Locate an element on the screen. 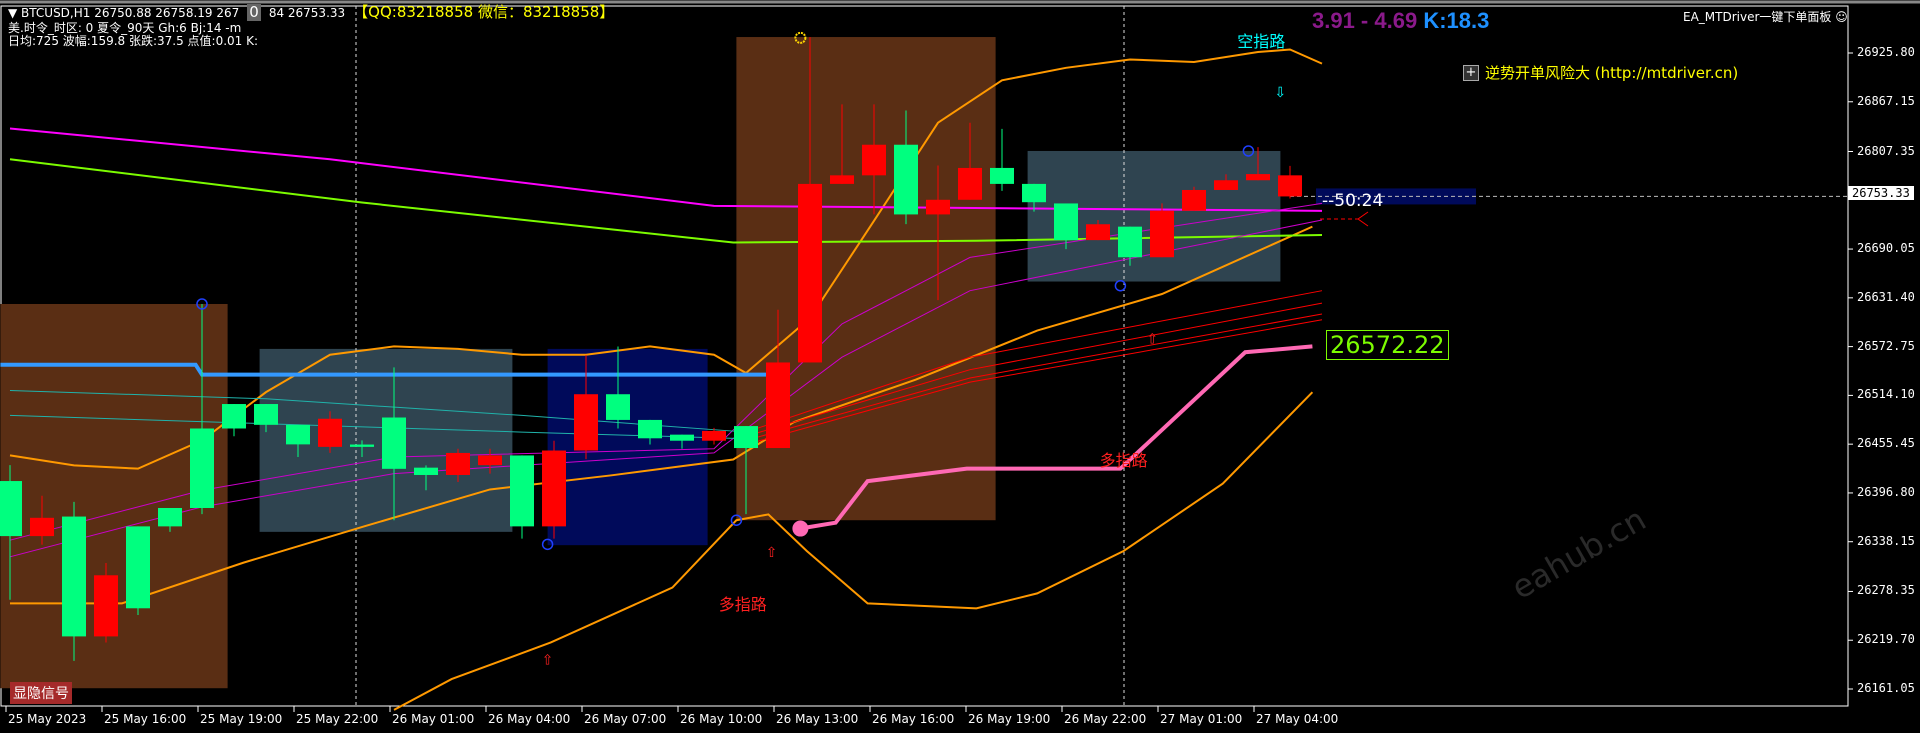 This screenshot has width=1920, height=733. red-fan-2-line is located at coordinates (1034, 369).